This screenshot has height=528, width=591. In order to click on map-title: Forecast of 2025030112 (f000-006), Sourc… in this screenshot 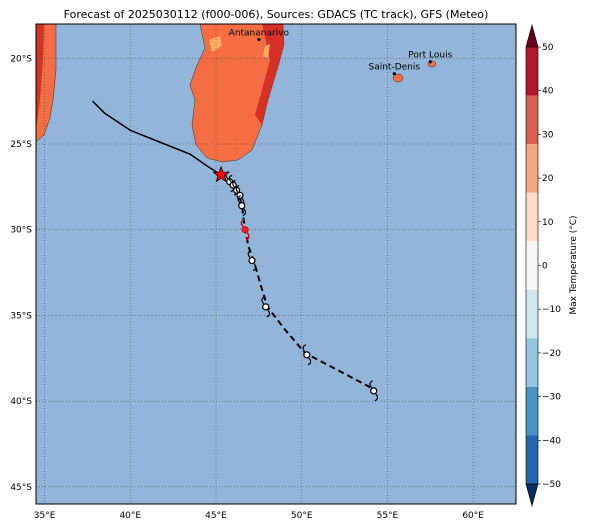, I will do `click(276, 14)`.